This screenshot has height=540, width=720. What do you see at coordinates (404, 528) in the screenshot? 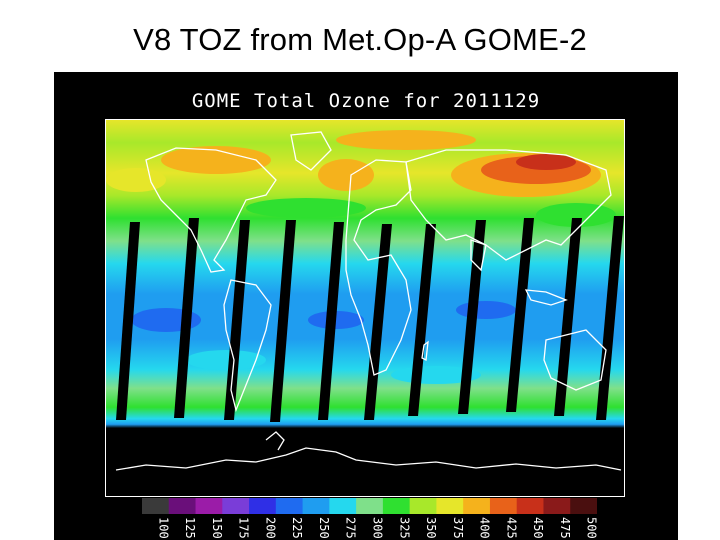
I see `legend-tick-label: 325` at bounding box center [404, 528].